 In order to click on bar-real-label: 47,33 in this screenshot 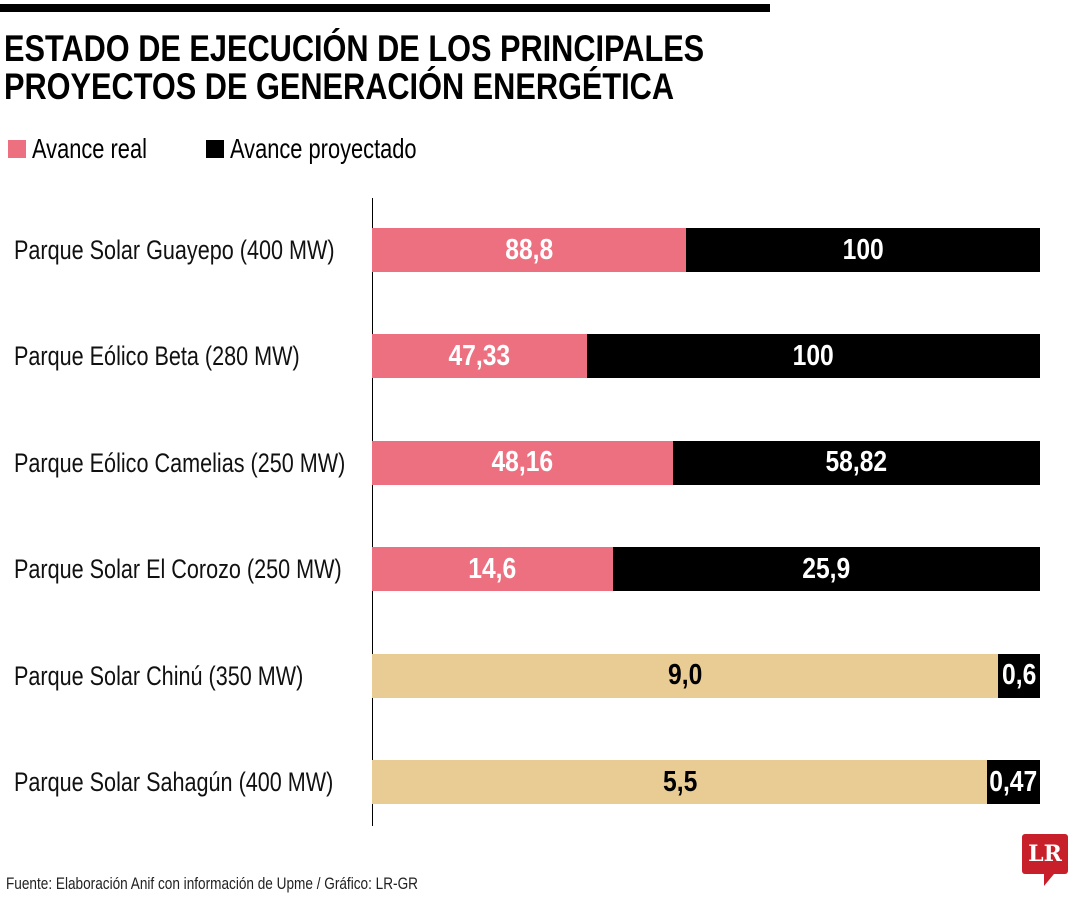, I will do `click(479, 355)`.